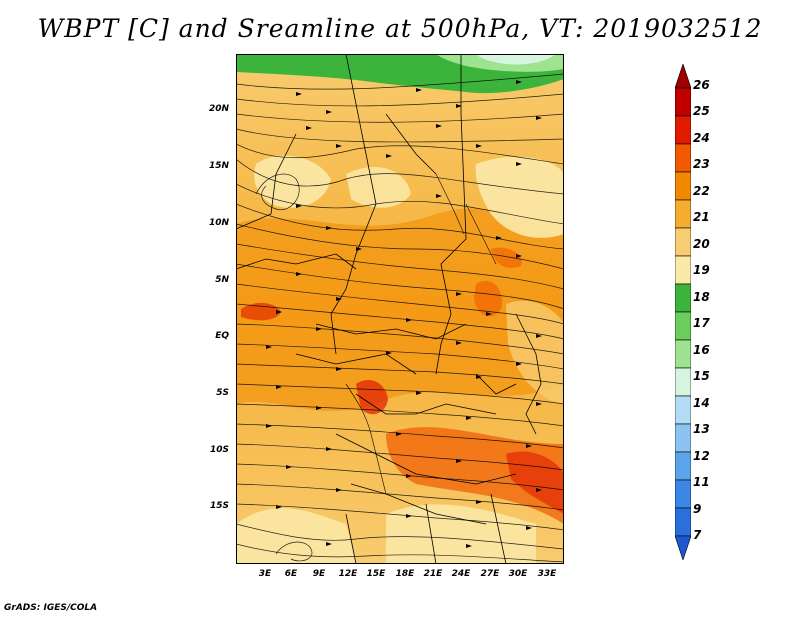  Describe the element at coordinates (405, 574) in the screenshot. I see `lon-label: 18E` at that location.